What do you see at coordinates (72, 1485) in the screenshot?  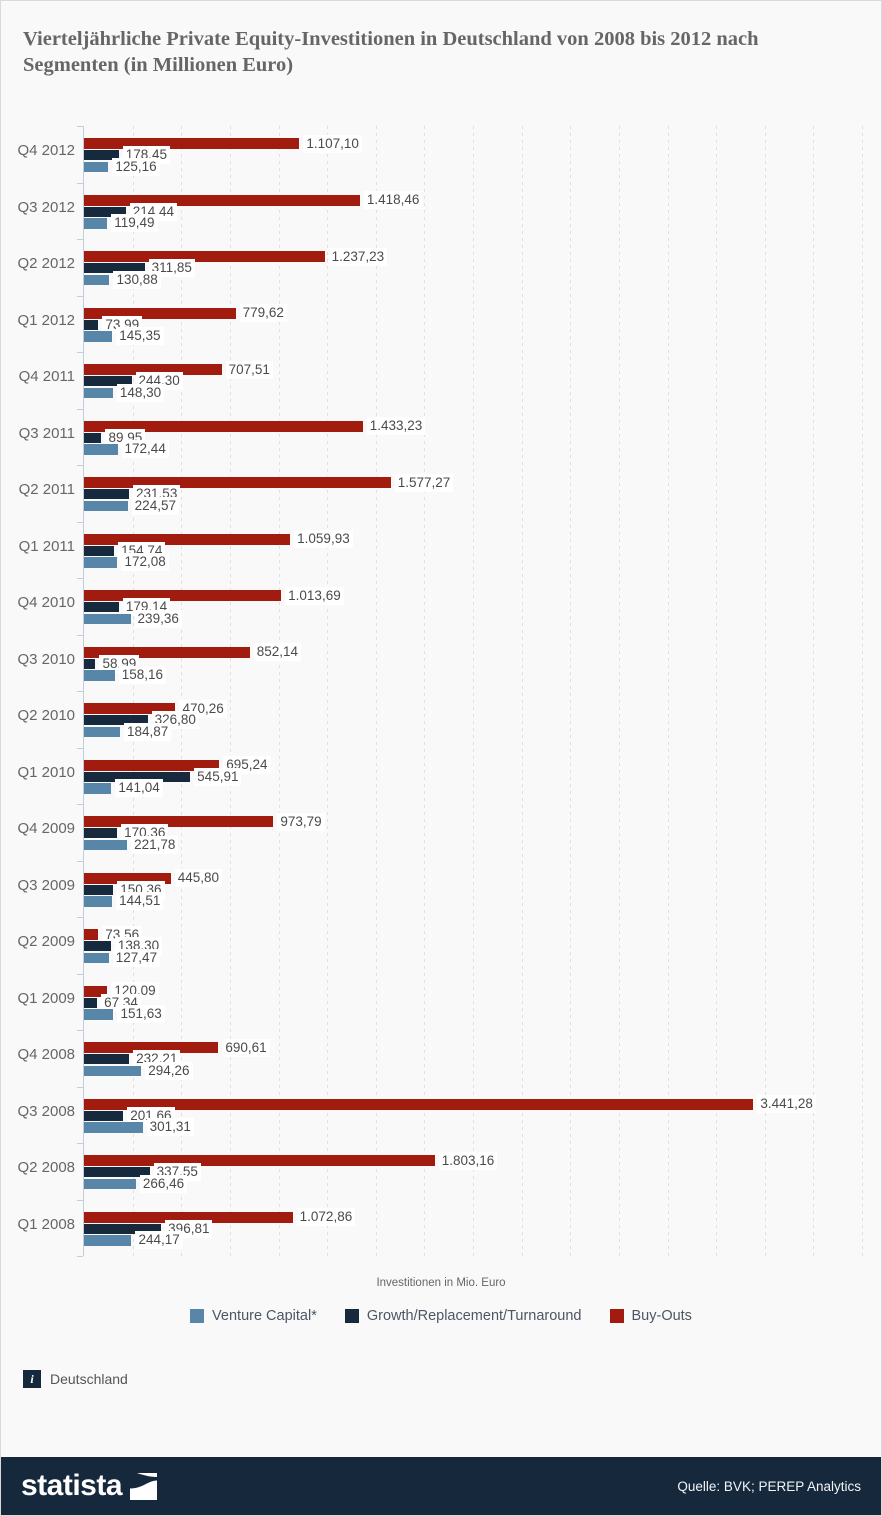 I see `statista-wordmark: statista` at bounding box center [72, 1485].